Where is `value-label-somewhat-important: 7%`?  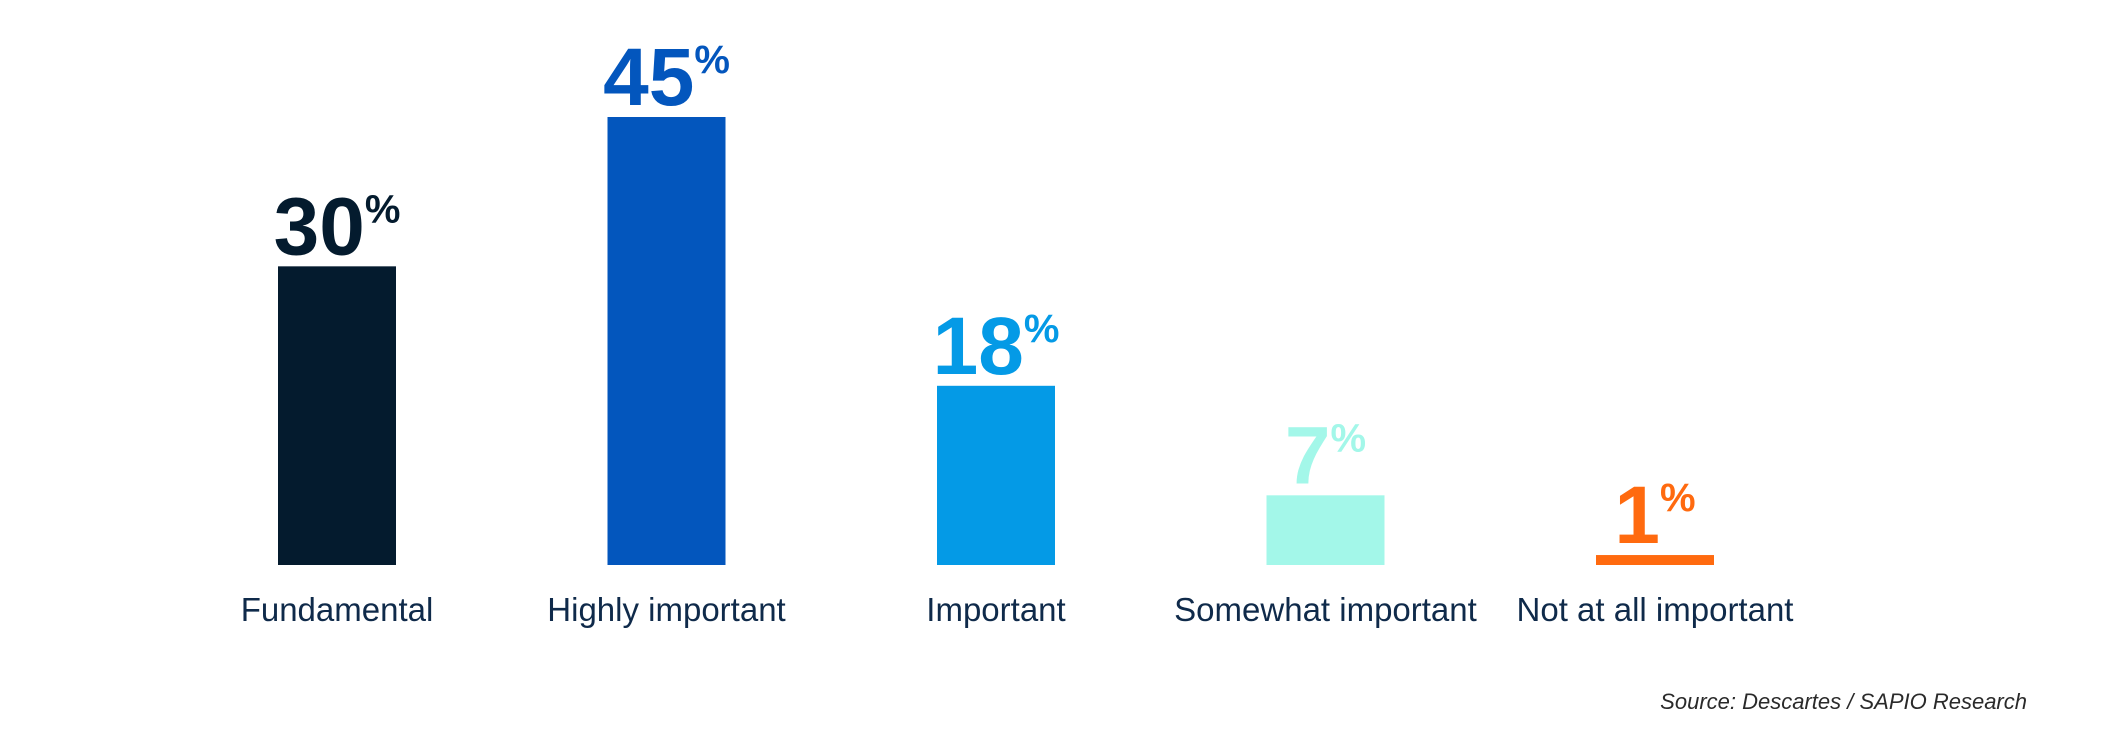 value-label-somewhat-important: 7% is located at coordinates (1325, 455).